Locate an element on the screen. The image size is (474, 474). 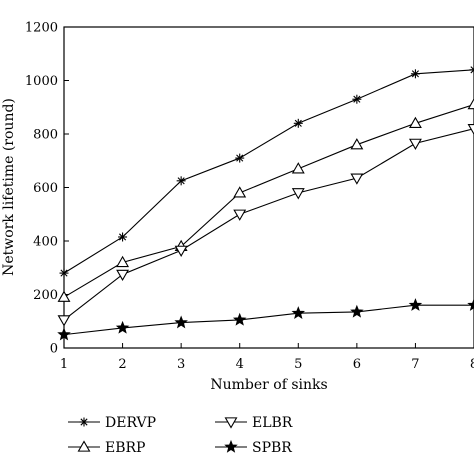
x-tick-label: 5 is located at coordinates (298, 364).